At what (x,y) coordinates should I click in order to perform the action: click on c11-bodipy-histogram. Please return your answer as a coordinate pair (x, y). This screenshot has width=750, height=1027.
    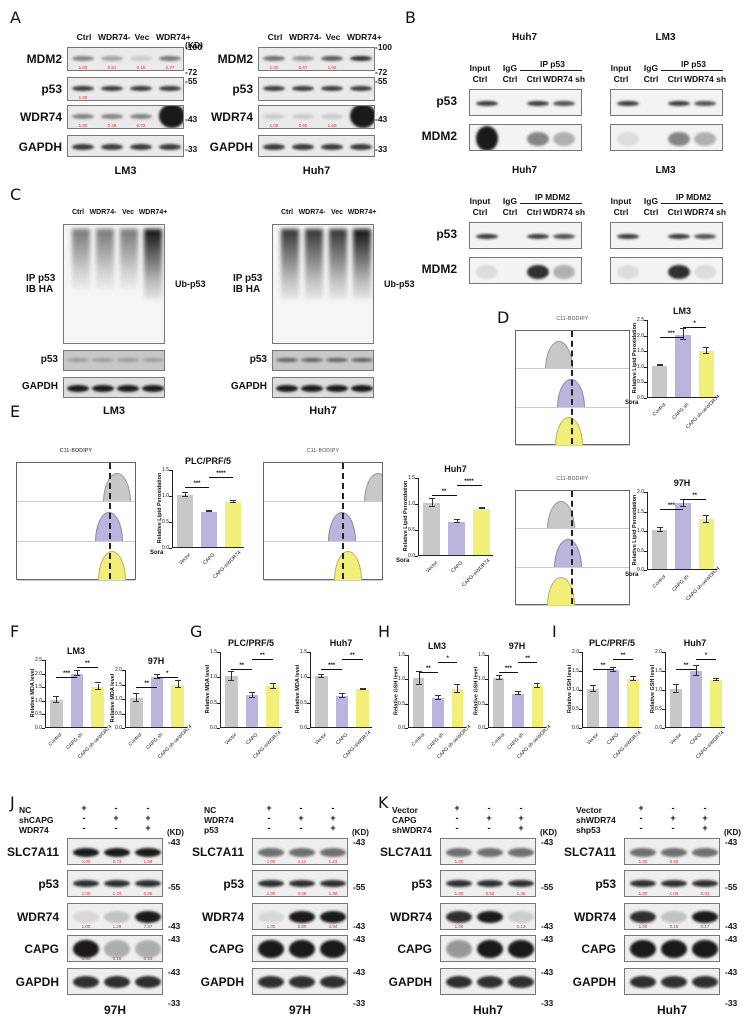
    Looking at the image, I should click on (76, 521).